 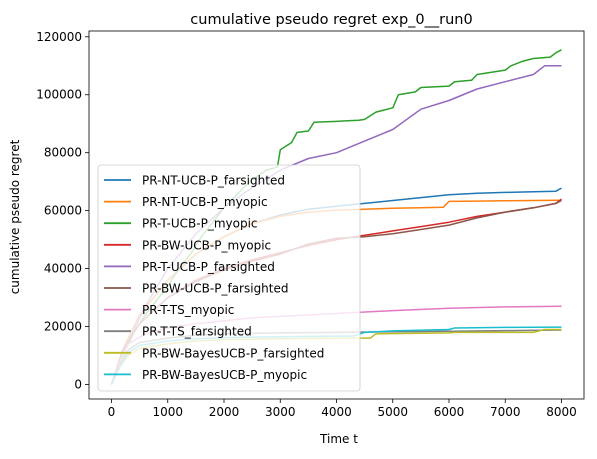 What do you see at coordinates (224, 375) in the screenshot?
I see `legend-label-10: PR-BW-BayesUCB-P_myopic` at bounding box center [224, 375].